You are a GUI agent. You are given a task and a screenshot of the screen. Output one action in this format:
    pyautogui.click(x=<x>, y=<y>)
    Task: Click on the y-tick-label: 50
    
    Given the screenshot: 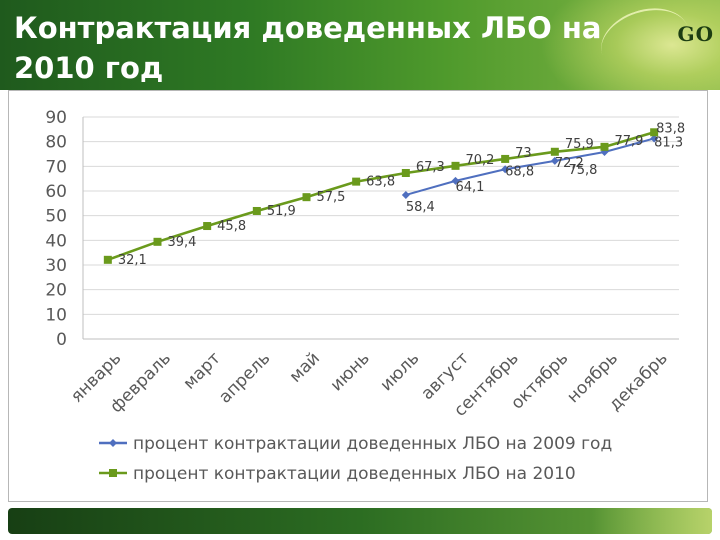 What is the action you would take?
    pyautogui.click(x=56, y=217)
    